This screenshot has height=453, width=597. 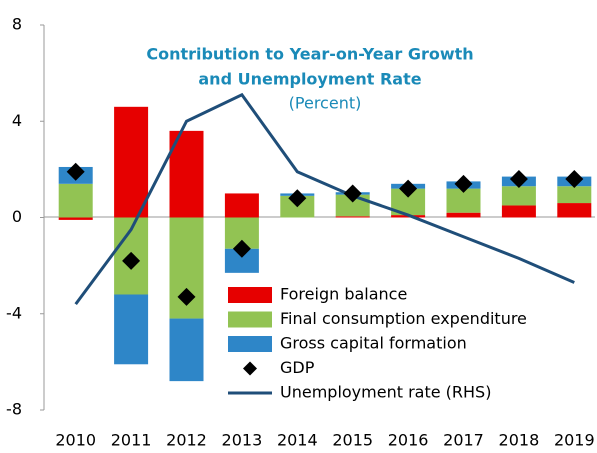 What do you see at coordinates (574, 440) in the screenshot?
I see `x-tick-label: 2019` at bounding box center [574, 440].